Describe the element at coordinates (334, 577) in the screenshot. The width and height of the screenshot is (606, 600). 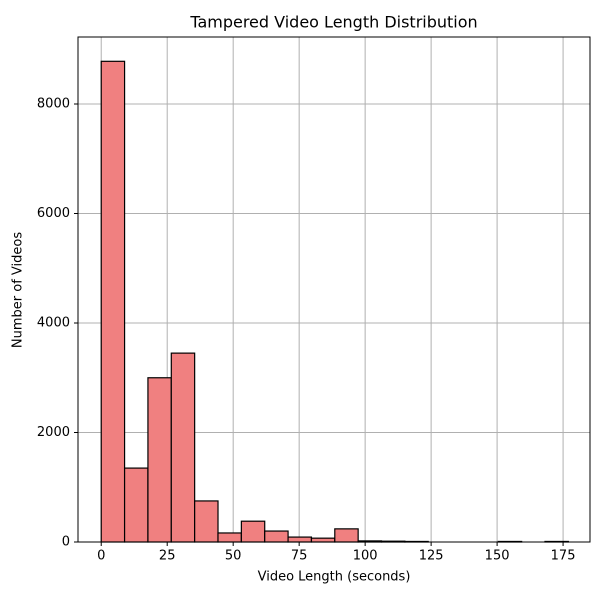
I see `x-axis-label: Video Length (seconds)` at that location.